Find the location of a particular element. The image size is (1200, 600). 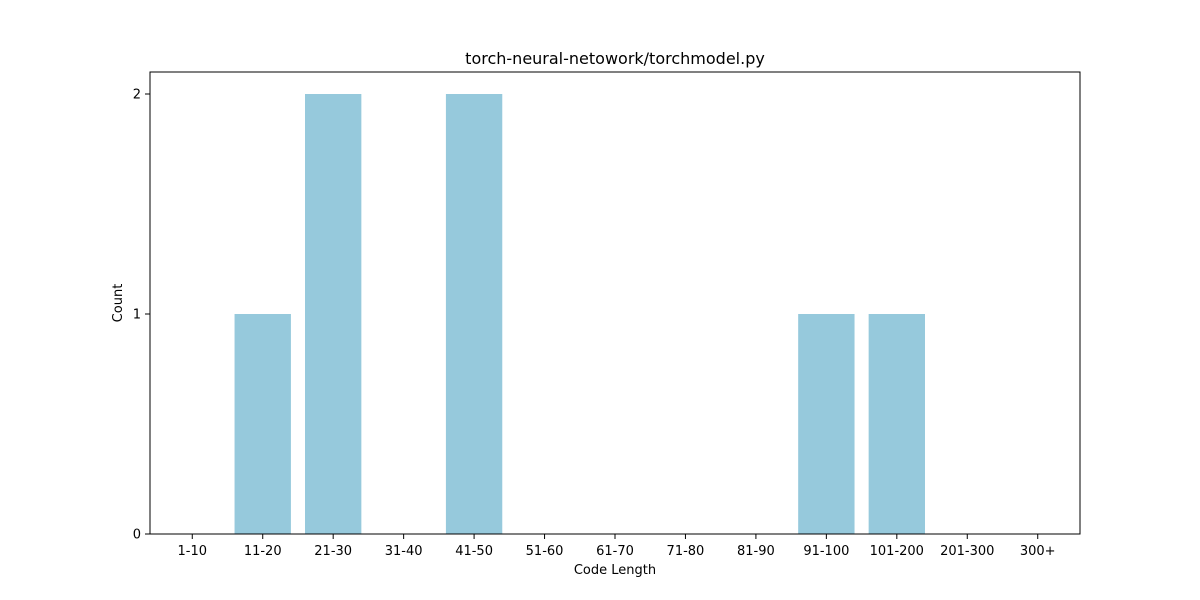

y-tick-label: 2 is located at coordinates (137, 95).